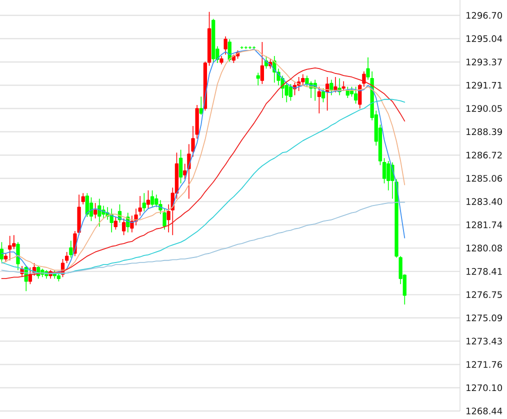 The width and height of the screenshot is (507, 419). What do you see at coordinates (484, 155) in the screenshot?
I see `y-tick-label: 1286.72` at bounding box center [484, 155].